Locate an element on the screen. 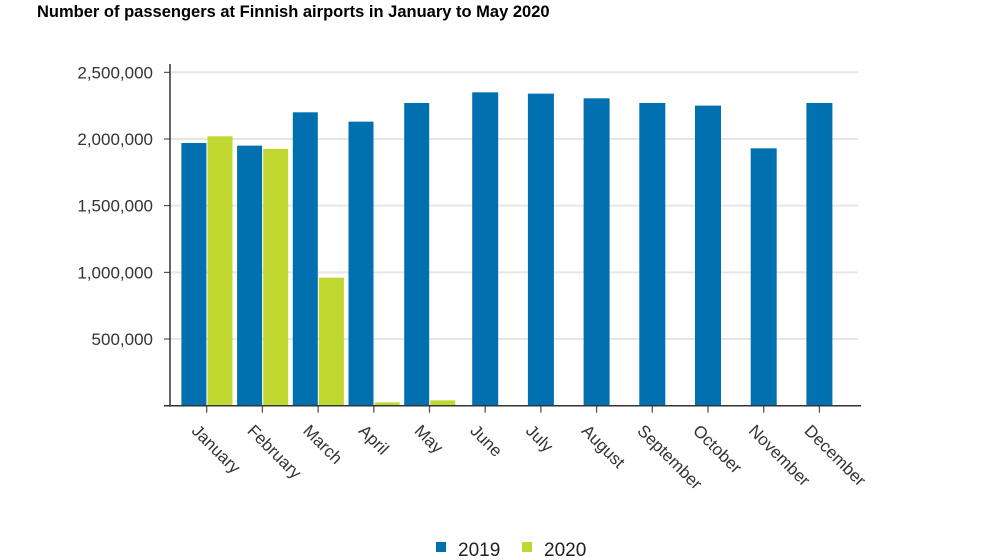  bar-2020-february is located at coordinates (276, 277).